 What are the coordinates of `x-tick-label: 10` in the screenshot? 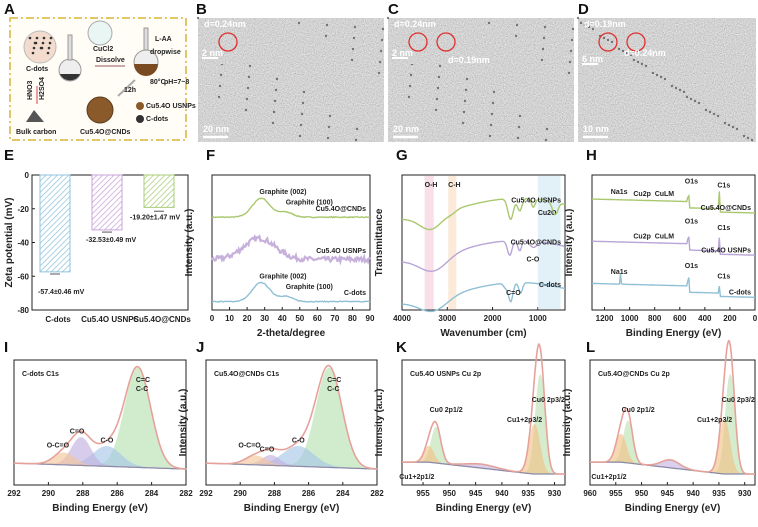 It's located at (229, 318).